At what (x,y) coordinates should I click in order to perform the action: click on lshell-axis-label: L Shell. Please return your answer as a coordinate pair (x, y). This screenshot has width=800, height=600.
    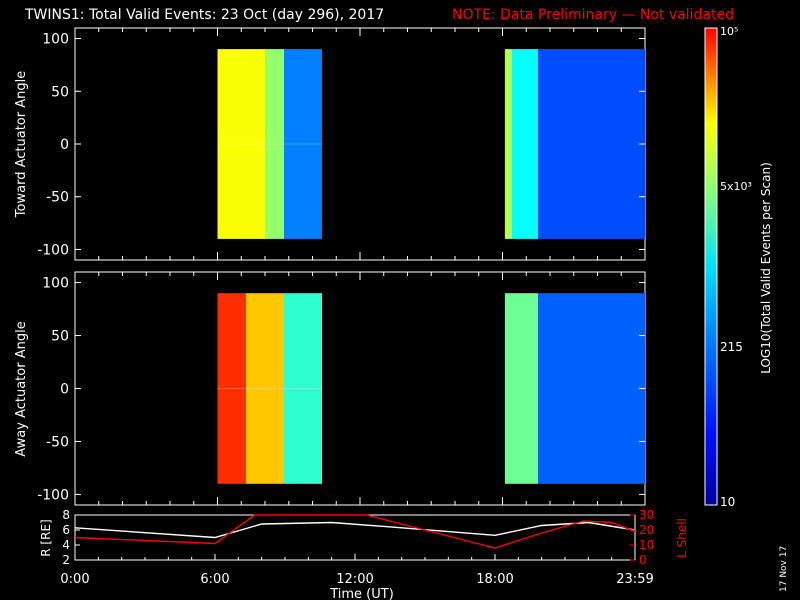
    Looking at the image, I should click on (682, 538).